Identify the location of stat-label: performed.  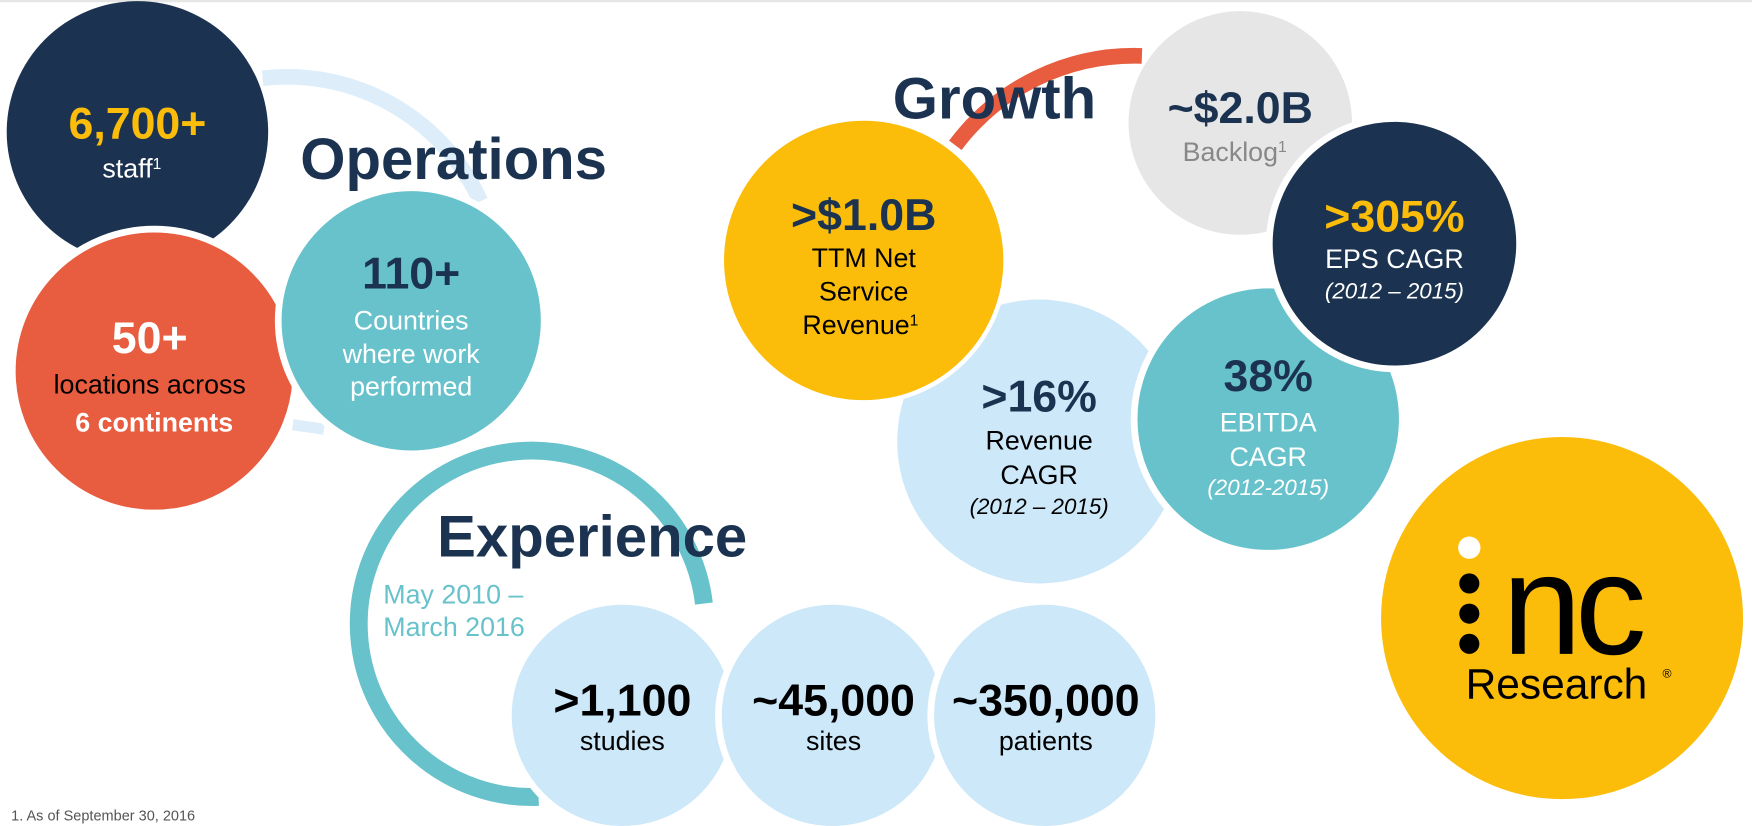
(411, 387).